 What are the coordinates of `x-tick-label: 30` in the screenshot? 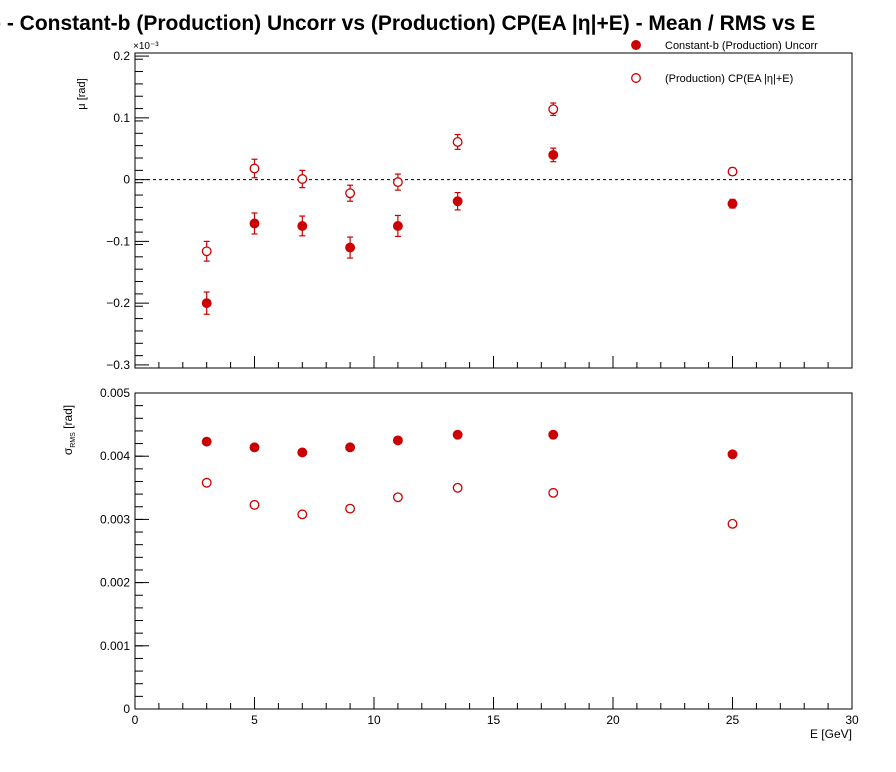 It's located at (852, 720).